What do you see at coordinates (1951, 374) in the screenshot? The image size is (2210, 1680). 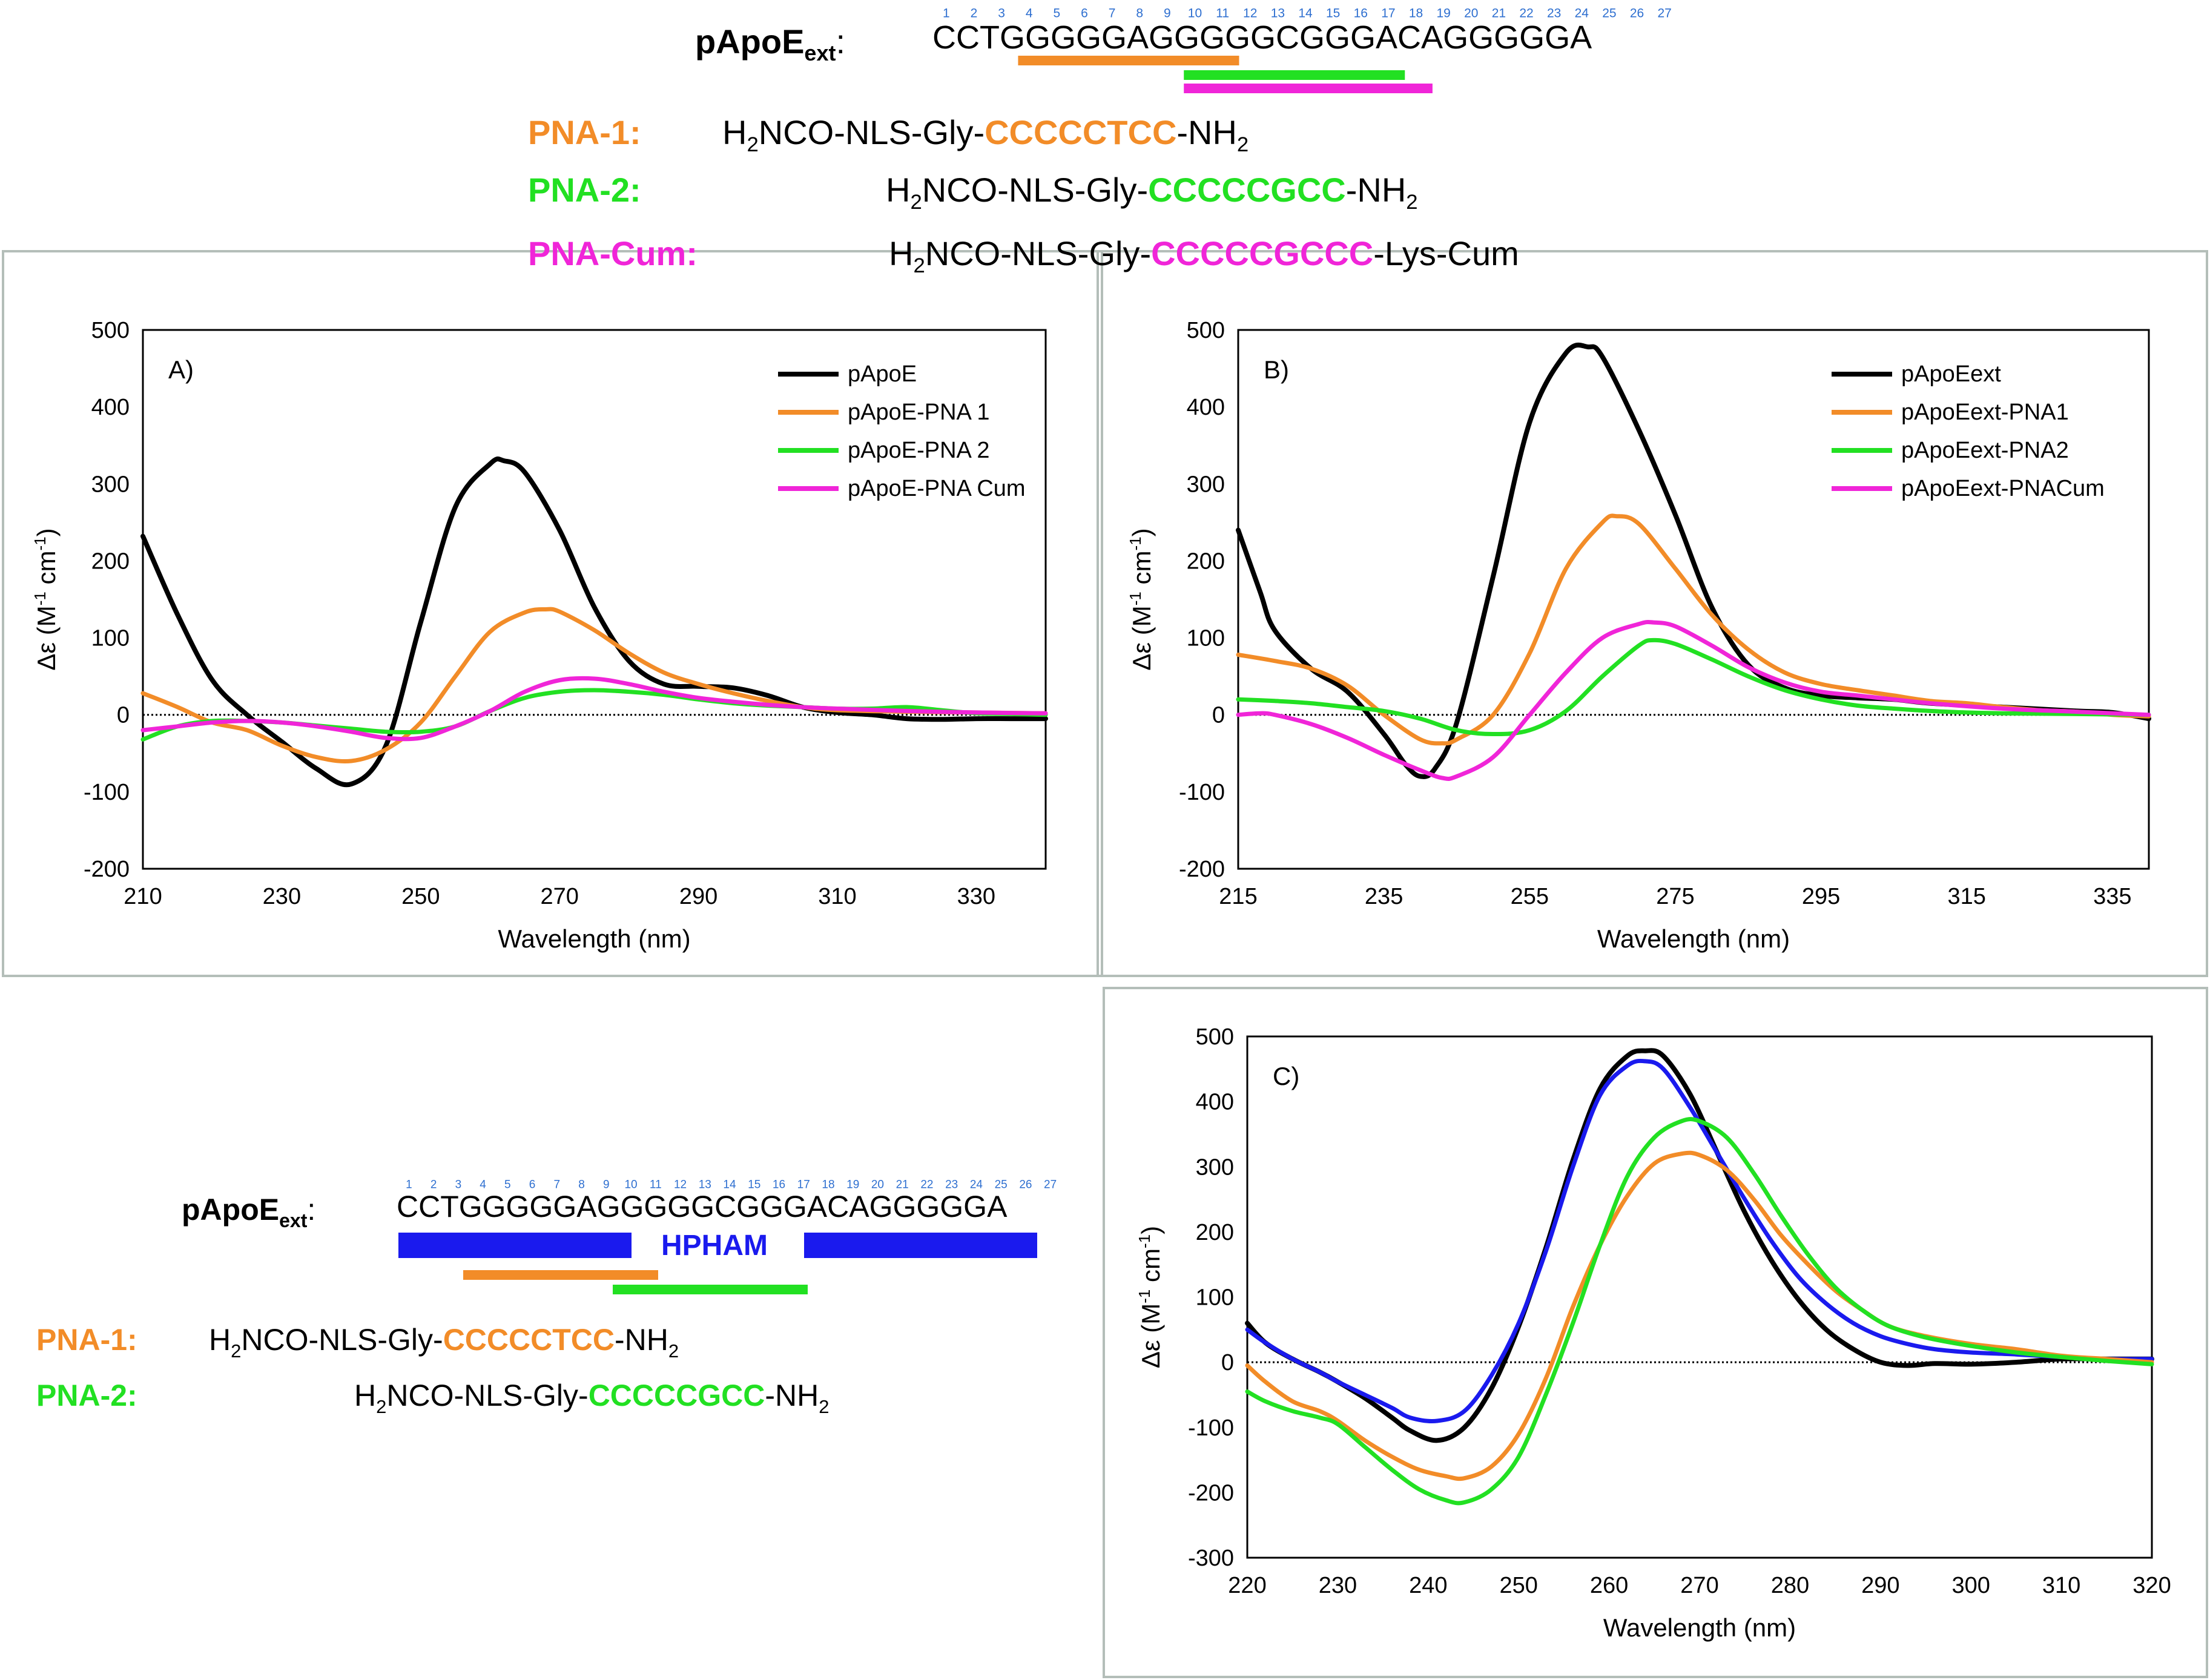 I see `legend-label: pApoEext` at bounding box center [1951, 374].